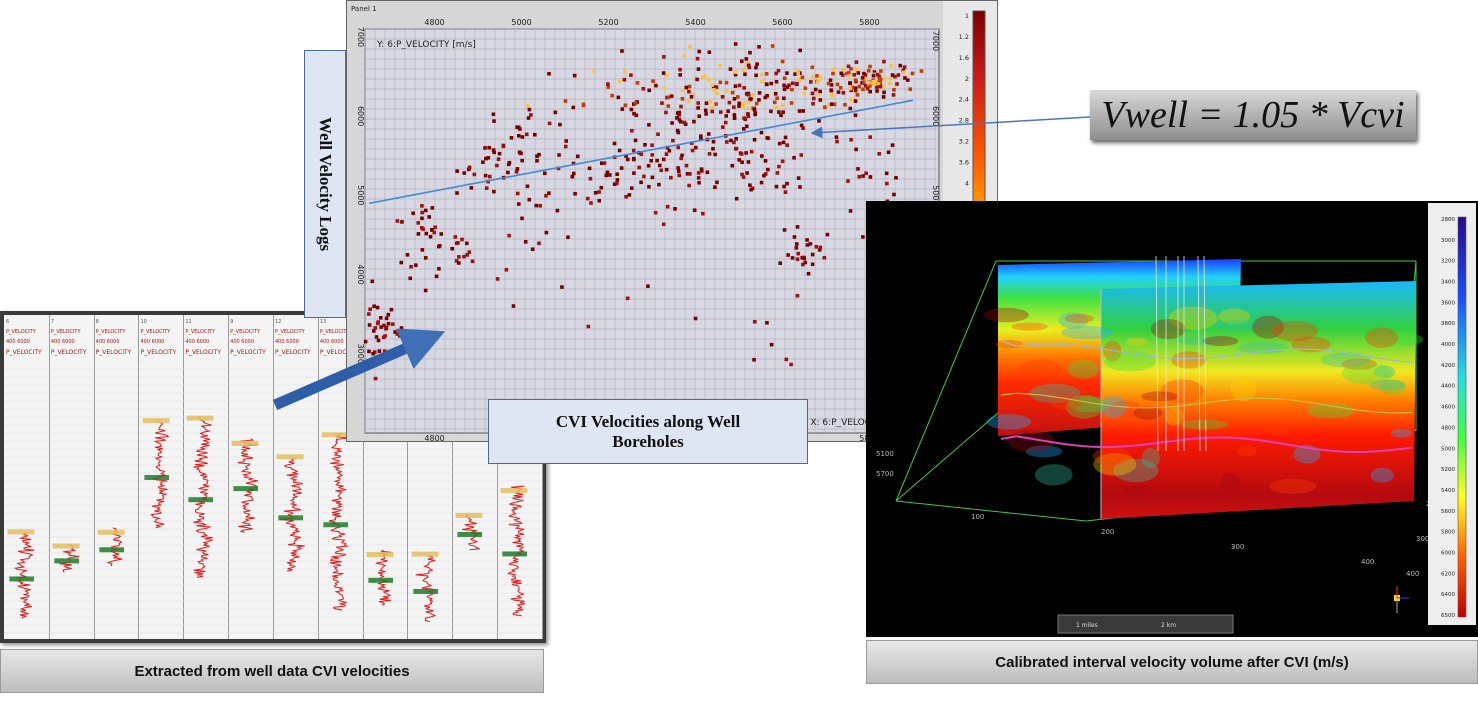 The width and height of the screenshot is (1478, 718). Describe the element at coordinates (964, 142) in the screenshot. I see `legend-tick-label: 3.2` at that location.